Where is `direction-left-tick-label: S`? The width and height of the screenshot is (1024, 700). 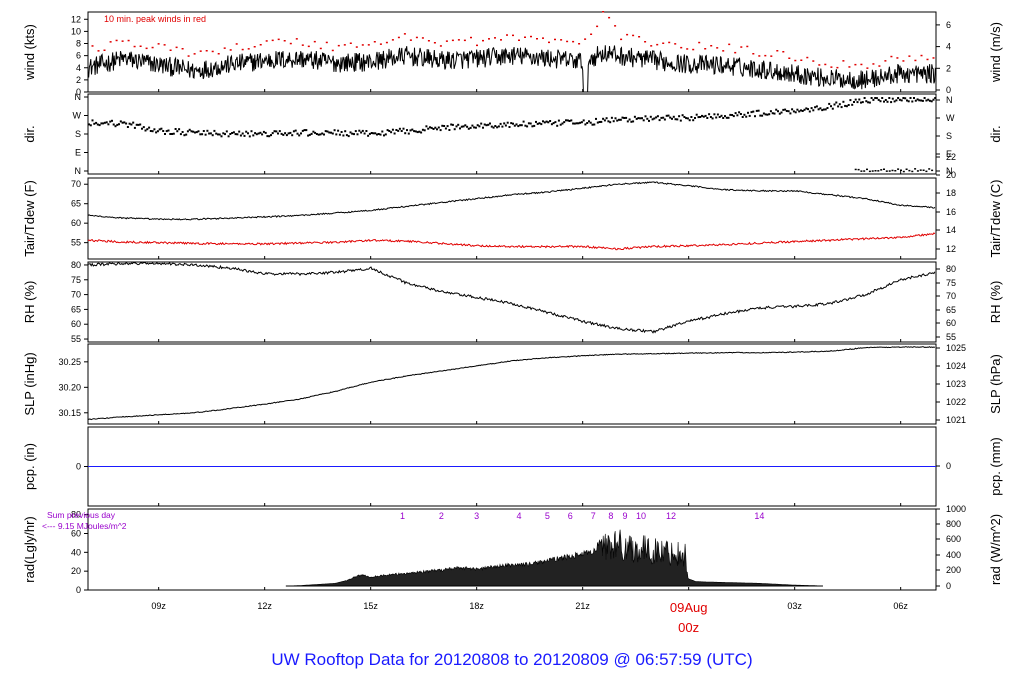
direction-left-tick-label: S is located at coordinates (78, 134).